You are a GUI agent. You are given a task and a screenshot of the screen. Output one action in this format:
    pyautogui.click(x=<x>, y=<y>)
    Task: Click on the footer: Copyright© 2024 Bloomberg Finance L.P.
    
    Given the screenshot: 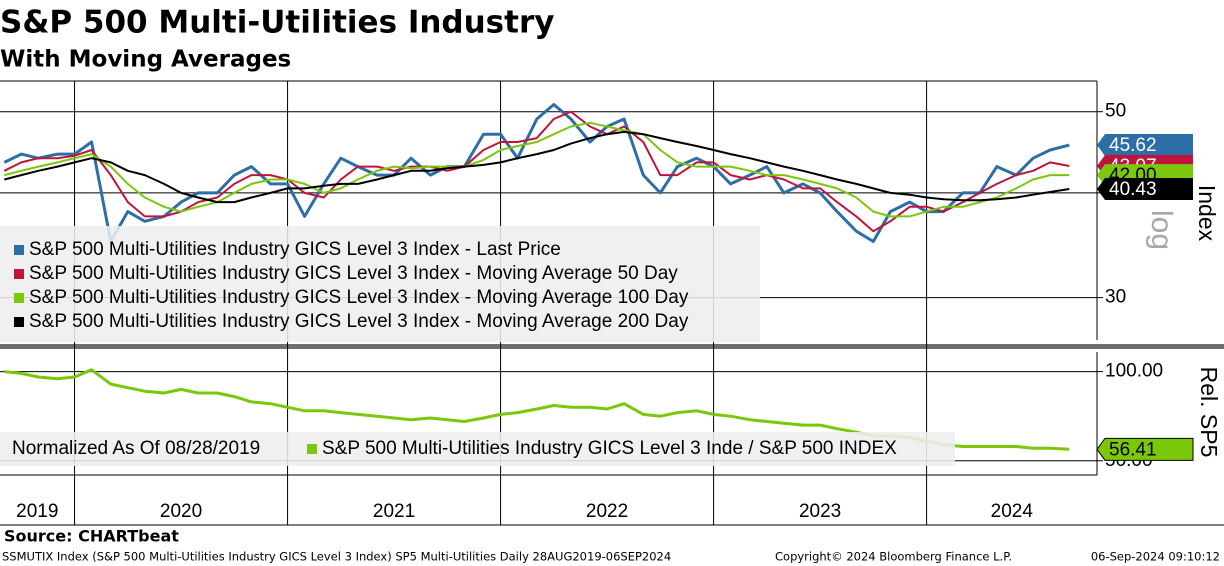 What is the action you would take?
    pyautogui.click(x=893, y=557)
    